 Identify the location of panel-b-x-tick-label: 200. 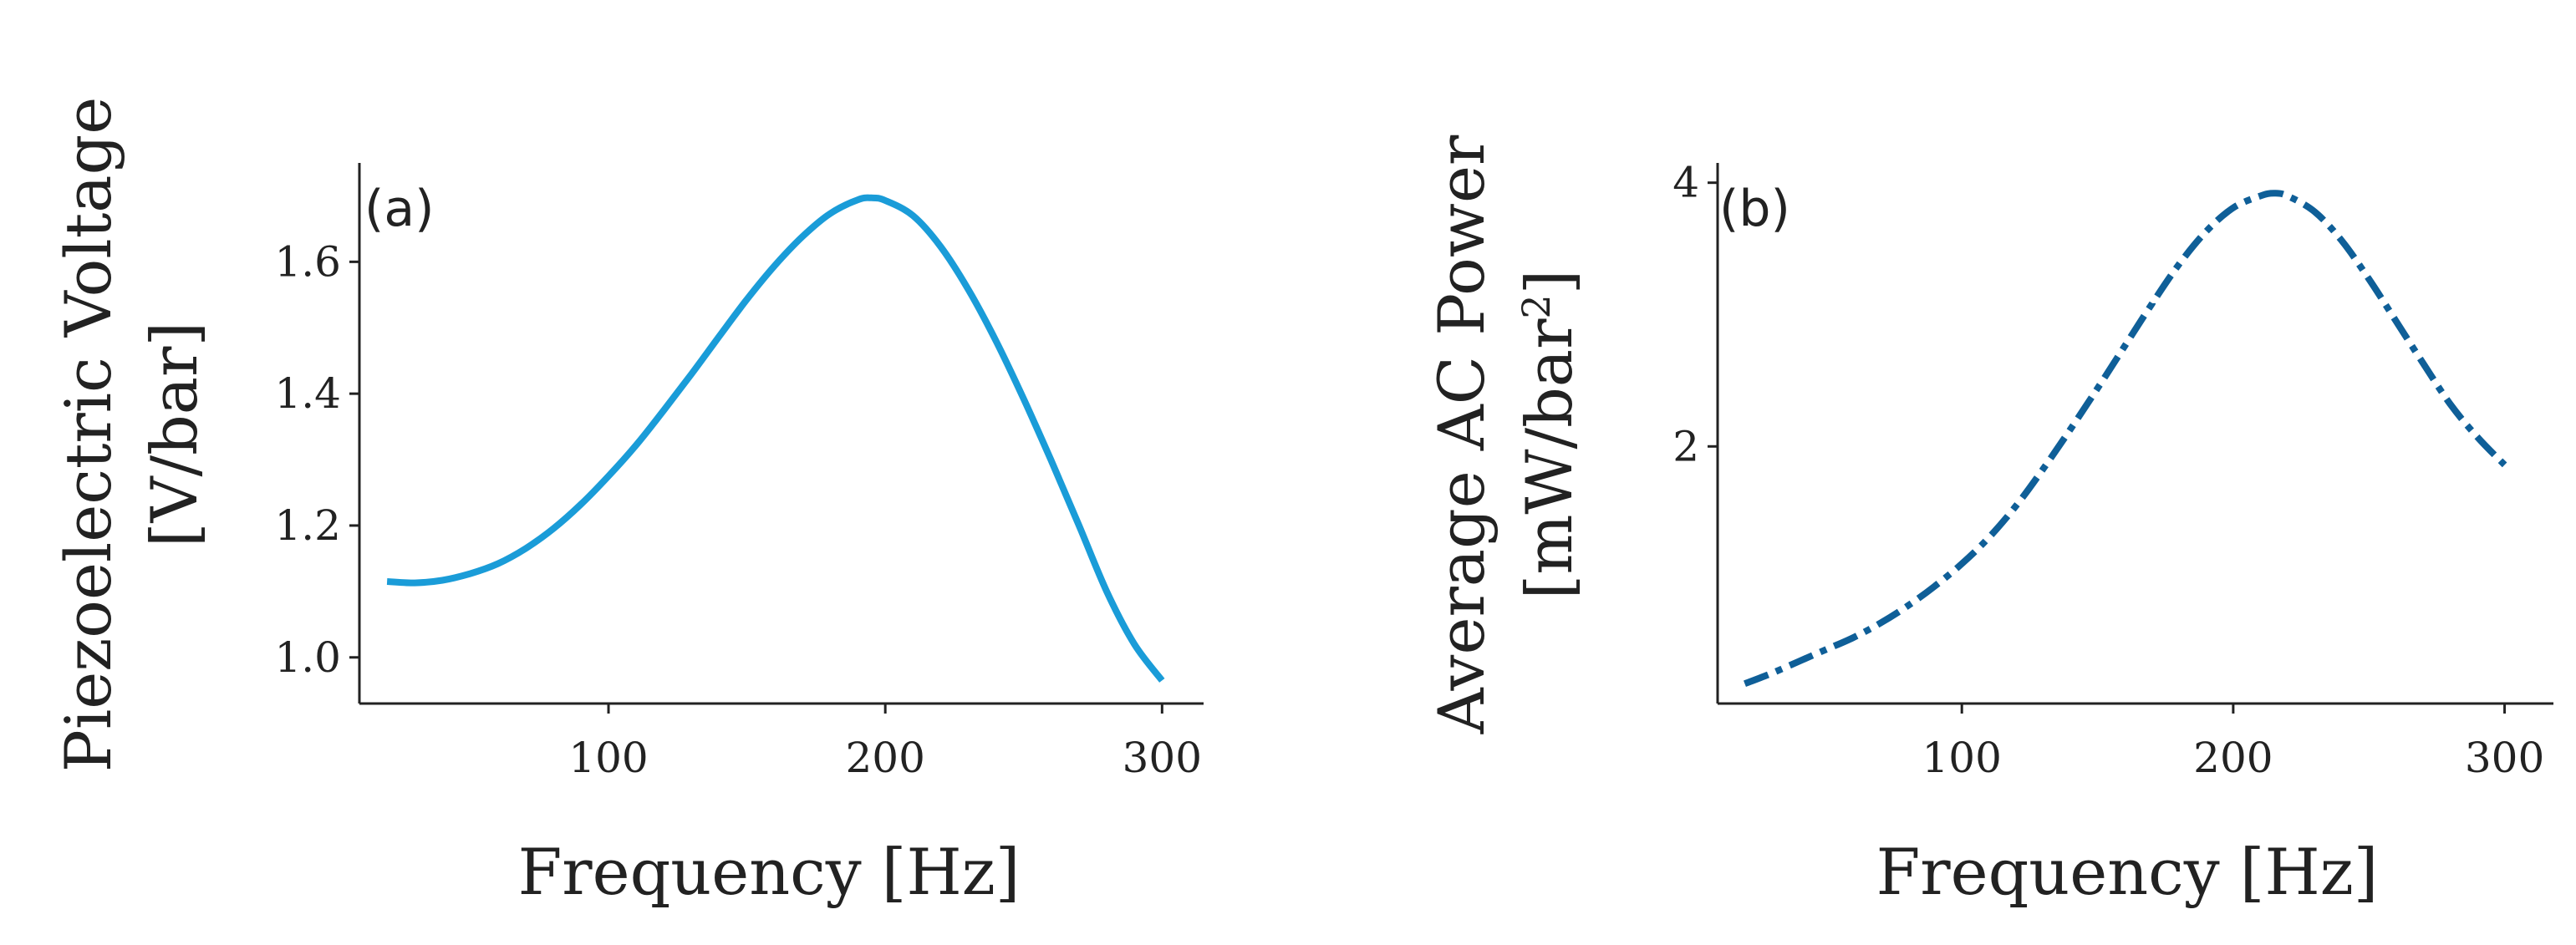
(2233, 758).